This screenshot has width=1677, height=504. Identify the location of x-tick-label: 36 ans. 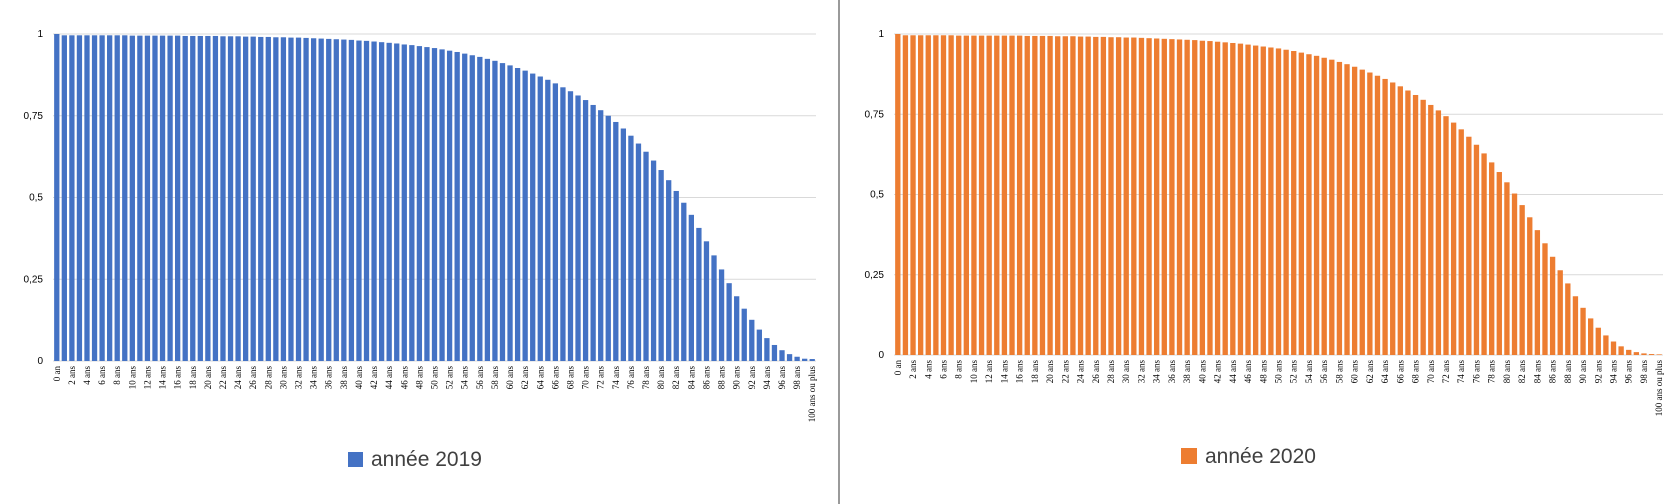
(1172, 372).